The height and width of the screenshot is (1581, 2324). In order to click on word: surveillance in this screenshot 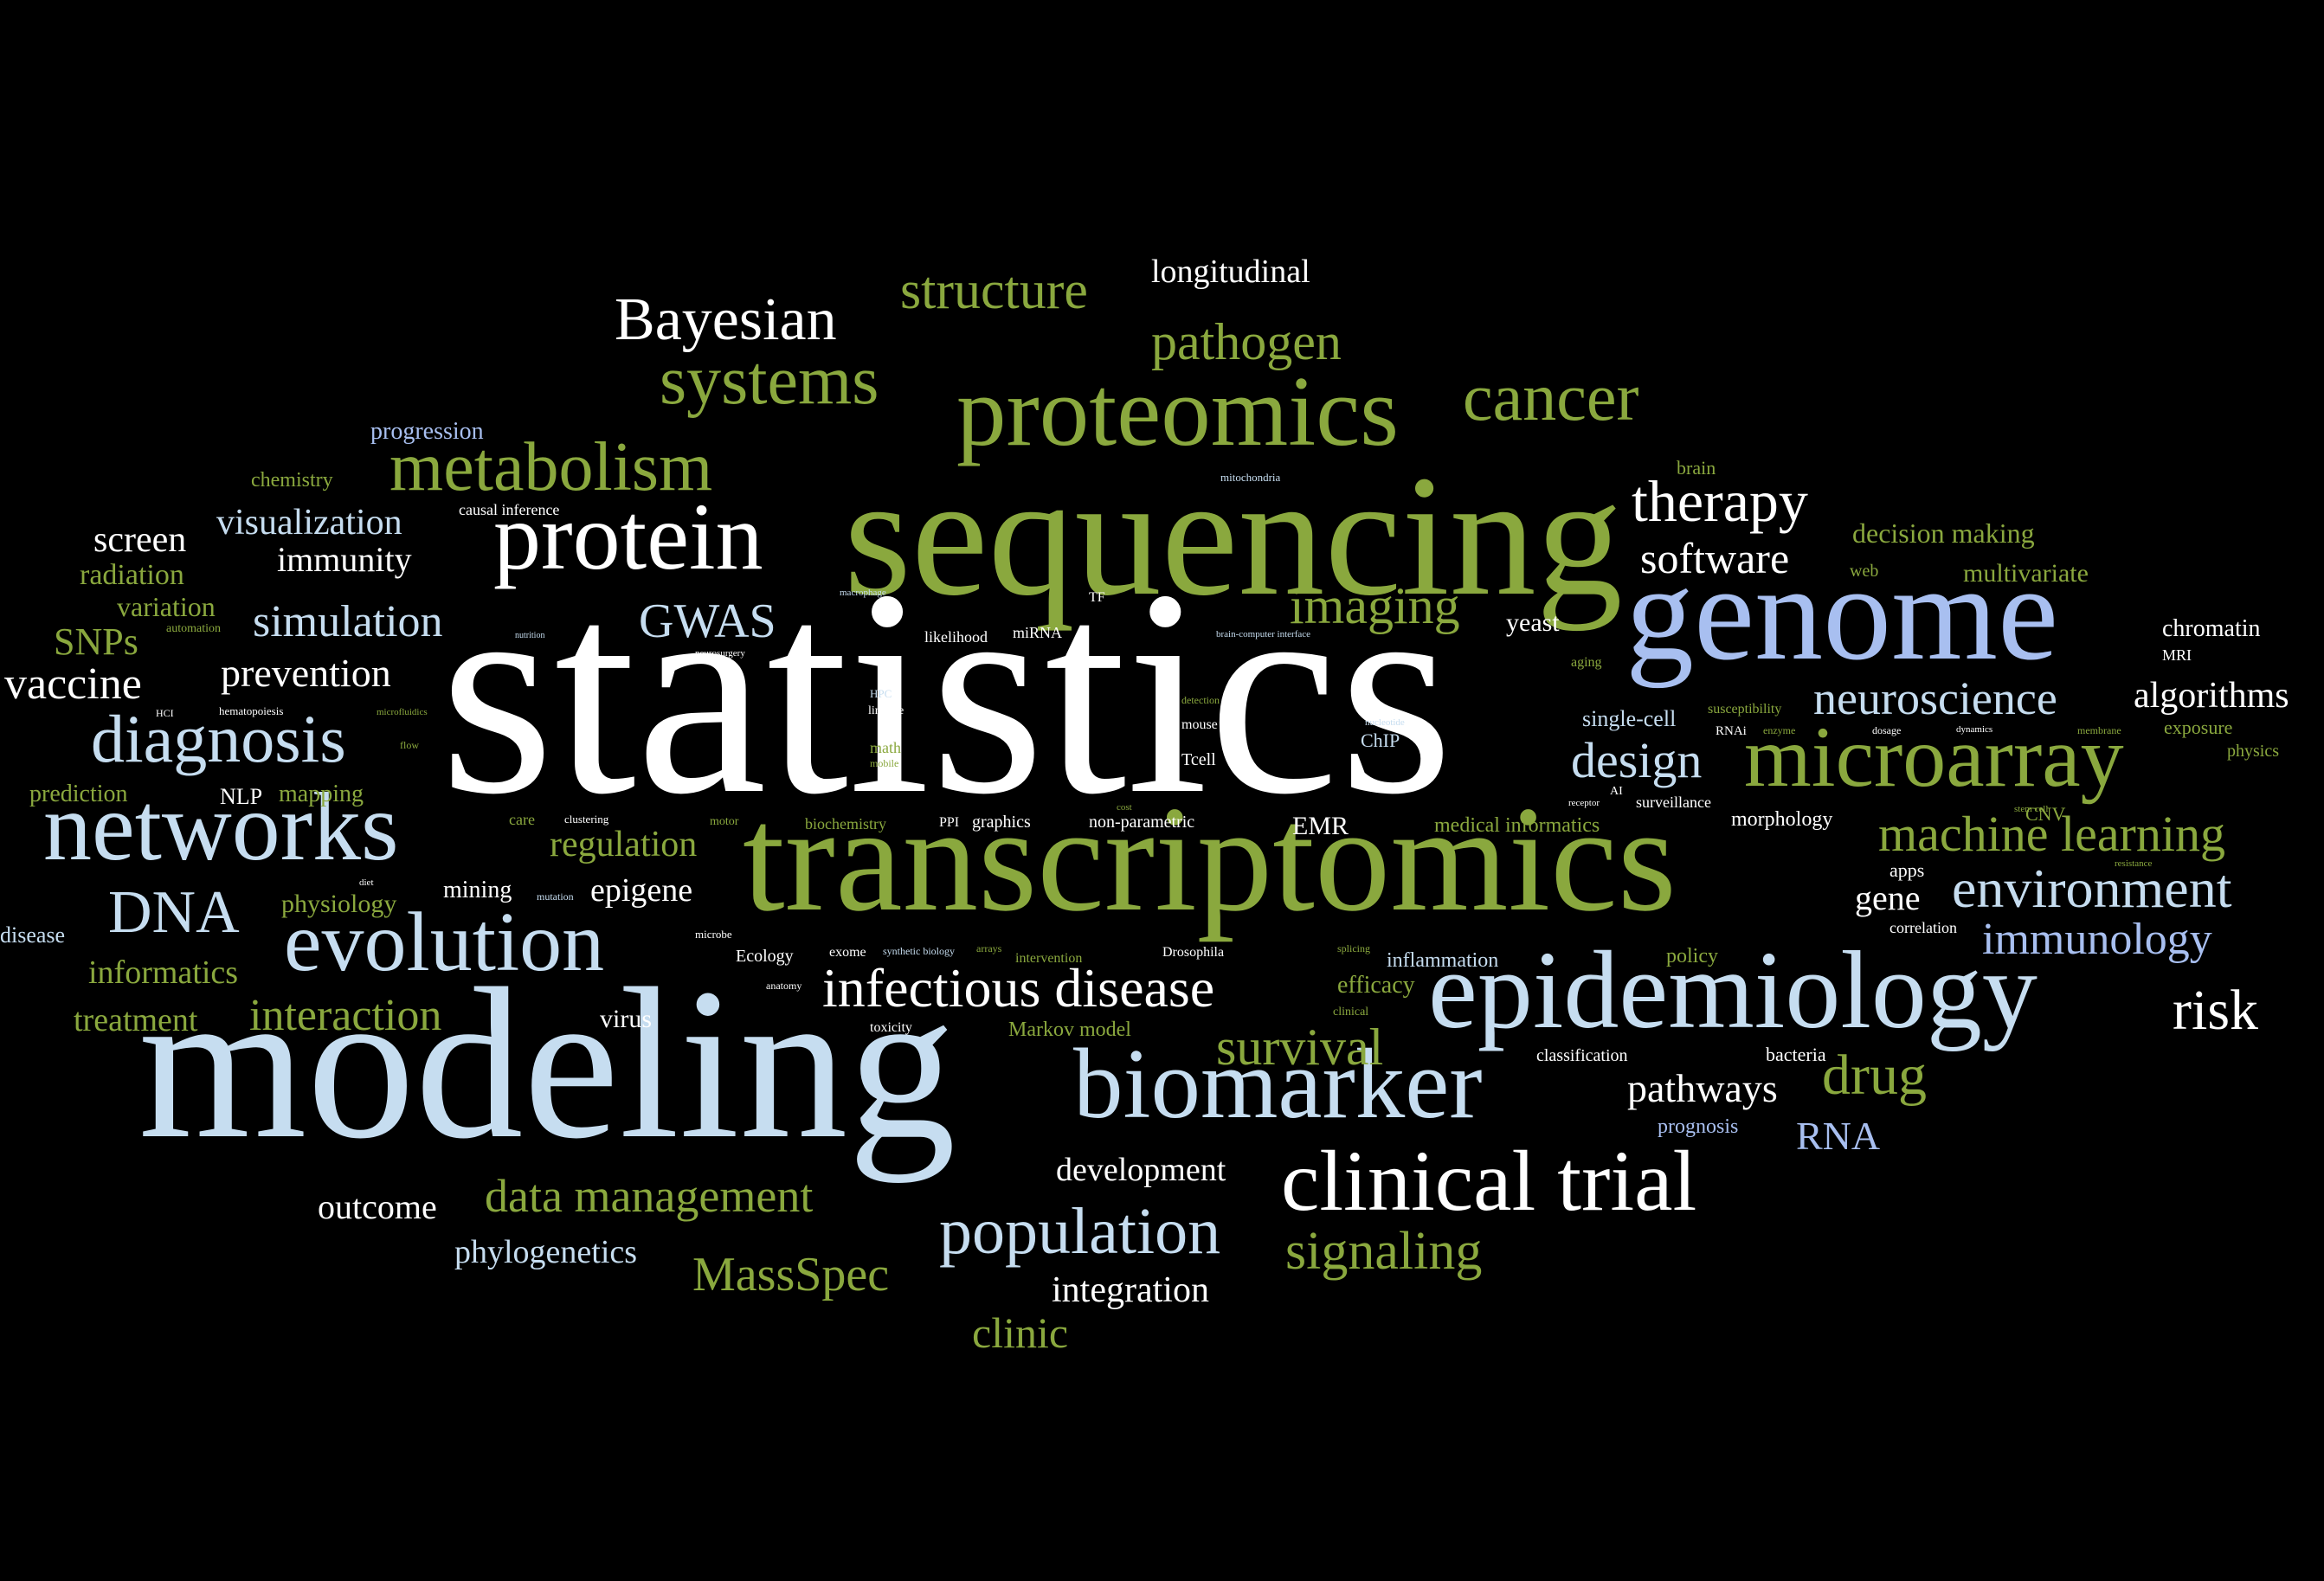, I will do `click(1673, 802)`.